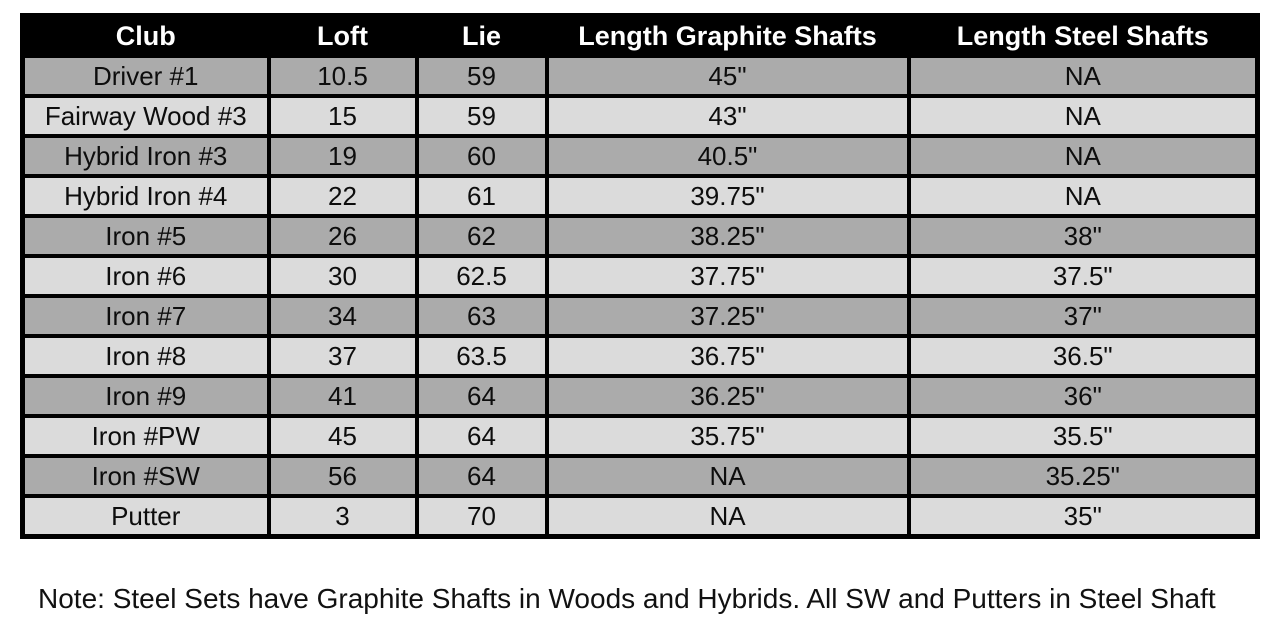 Image resolution: width=1272 pixels, height=635 pixels. What do you see at coordinates (342, 436) in the screenshot?
I see `table-cell: 45` at bounding box center [342, 436].